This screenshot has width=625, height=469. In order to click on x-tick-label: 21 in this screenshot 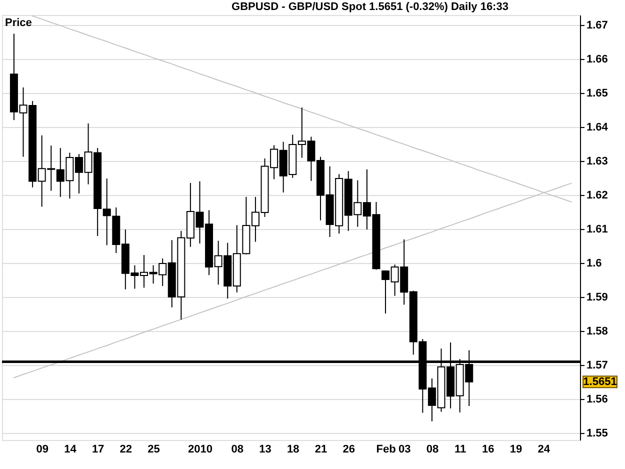, I will do `click(321, 450)`.